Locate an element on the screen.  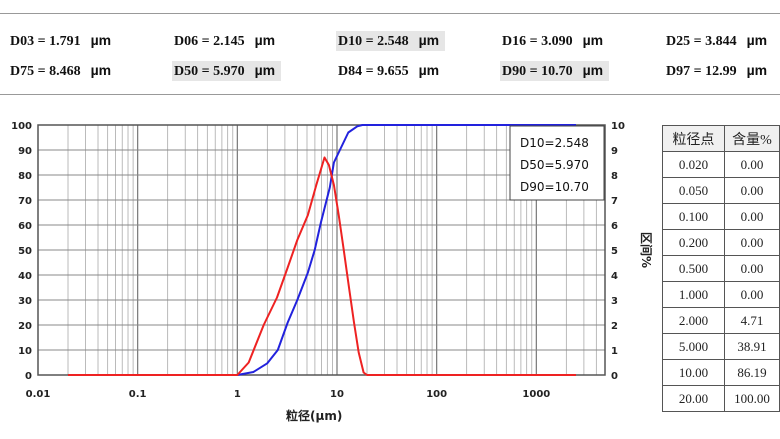
x-tick: 0.01 is located at coordinates (38, 394).